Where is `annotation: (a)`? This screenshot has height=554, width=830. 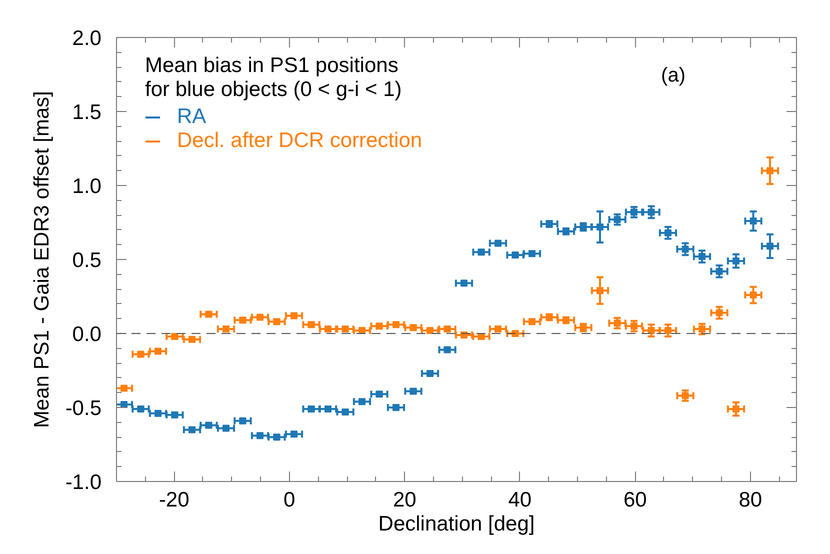 annotation: (a) is located at coordinates (673, 75).